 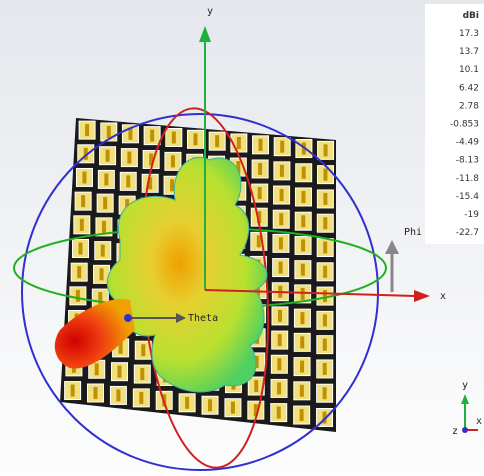 What do you see at coordinates (468, 143) in the screenshot?
I see `legend-value: -4.49` at bounding box center [468, 143].